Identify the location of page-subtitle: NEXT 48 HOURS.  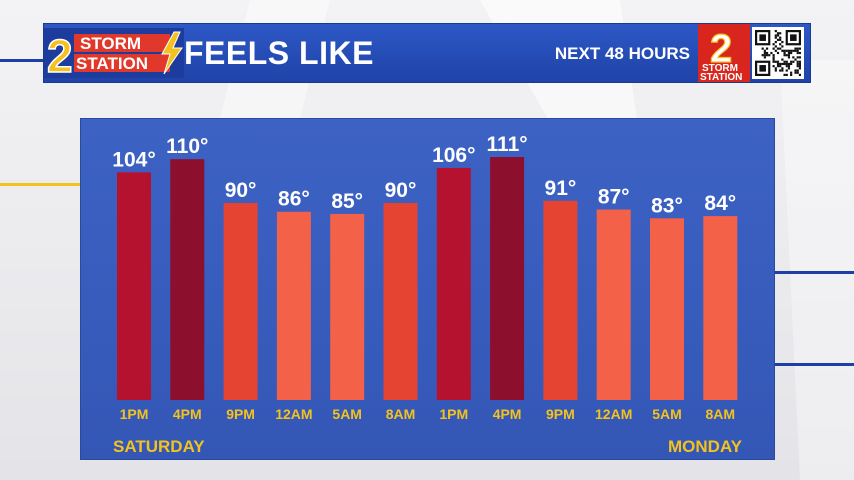
(622, 53).